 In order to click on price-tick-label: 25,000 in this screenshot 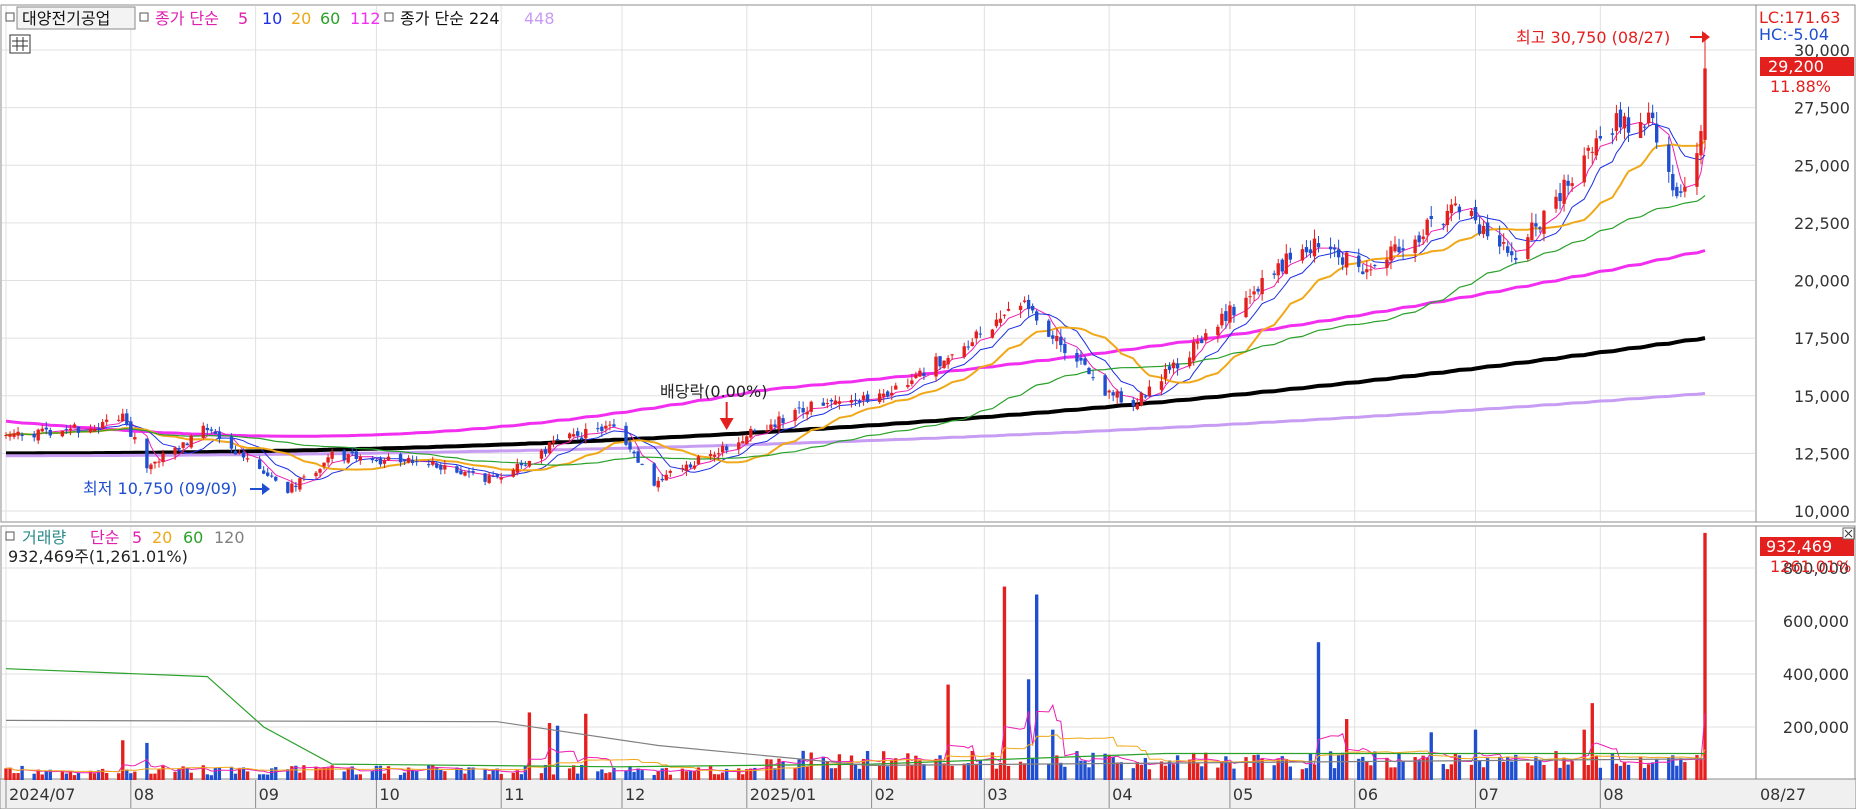, I will do `click(1822, 165)`.